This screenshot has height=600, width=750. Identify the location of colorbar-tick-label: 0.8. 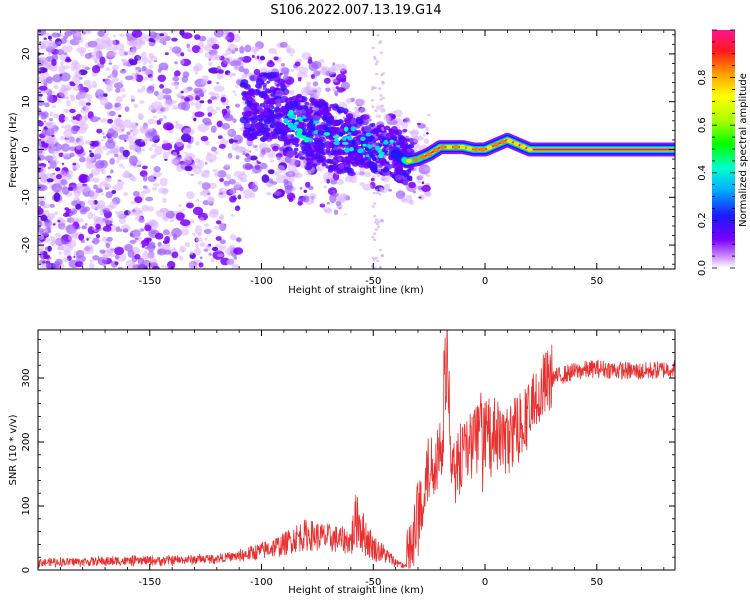
(702, 78).